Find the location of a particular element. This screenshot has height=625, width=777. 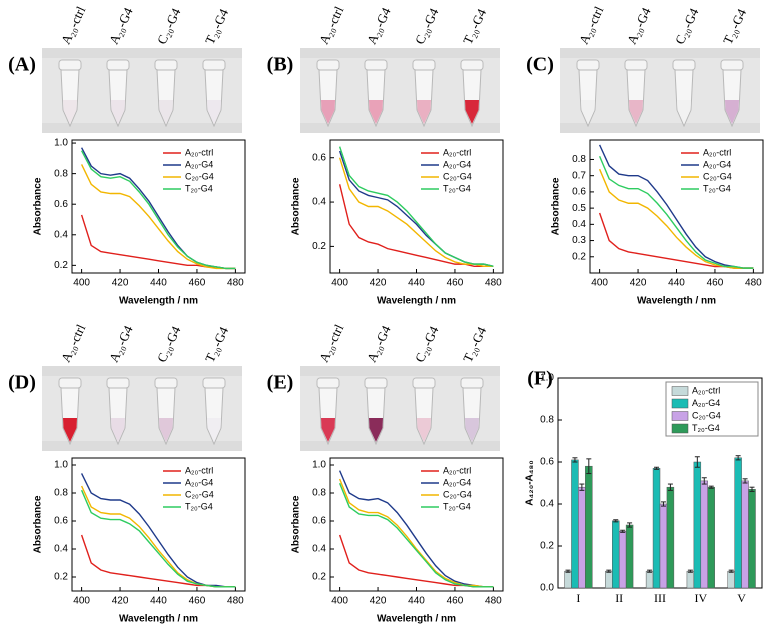

x-tick-label: 460 is located at coordinates (455, 601).